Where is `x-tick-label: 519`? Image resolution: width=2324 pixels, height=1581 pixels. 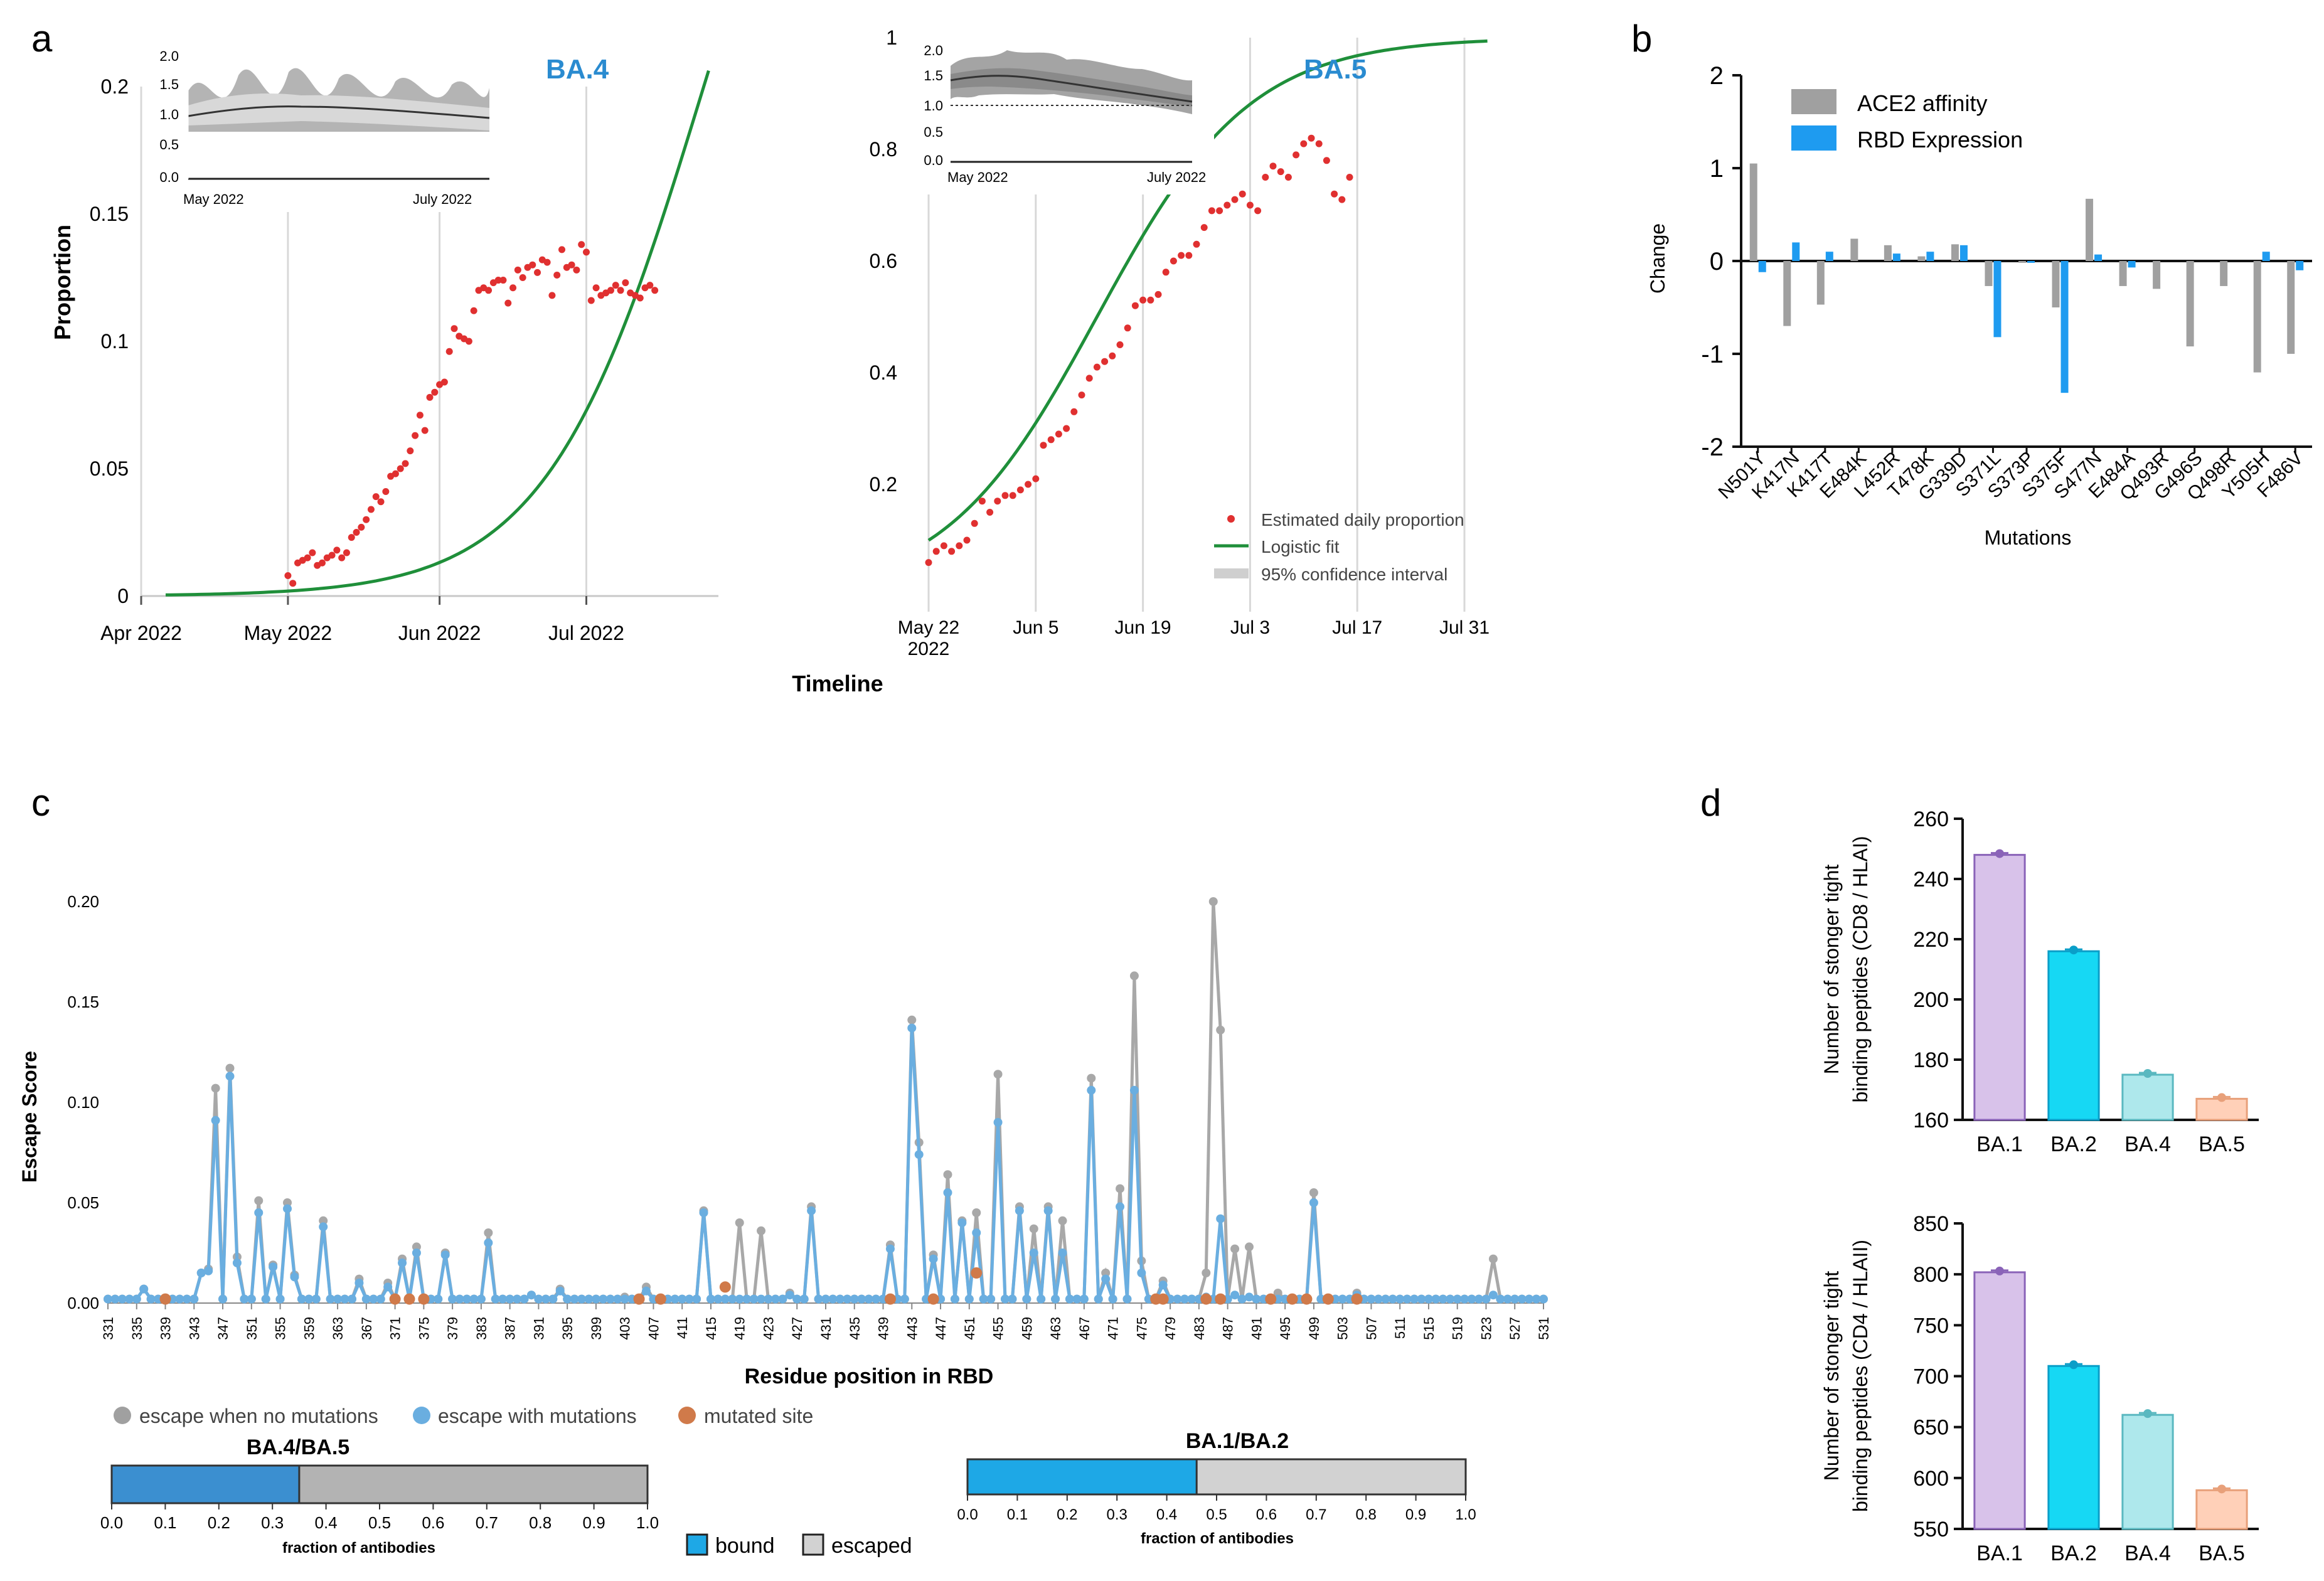 x-tick-label: 519 is located at coordinates (1458, 1328).